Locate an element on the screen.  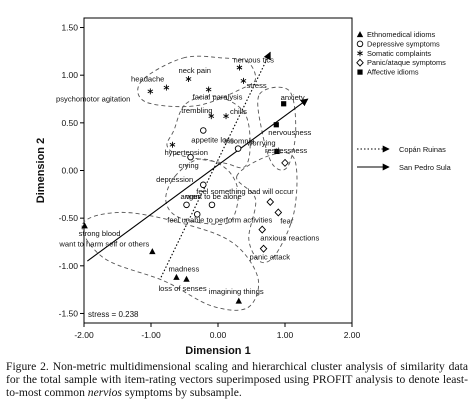
caption-italic-word: nervios is located at coordinates (104, 392).